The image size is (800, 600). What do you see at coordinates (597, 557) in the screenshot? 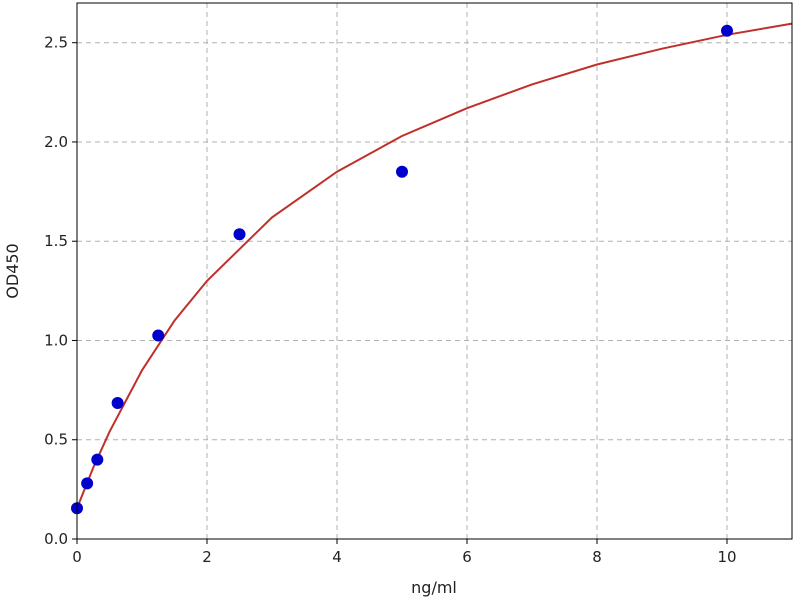
I see `x-tick-label: 8` at bounding box center [597, 557].